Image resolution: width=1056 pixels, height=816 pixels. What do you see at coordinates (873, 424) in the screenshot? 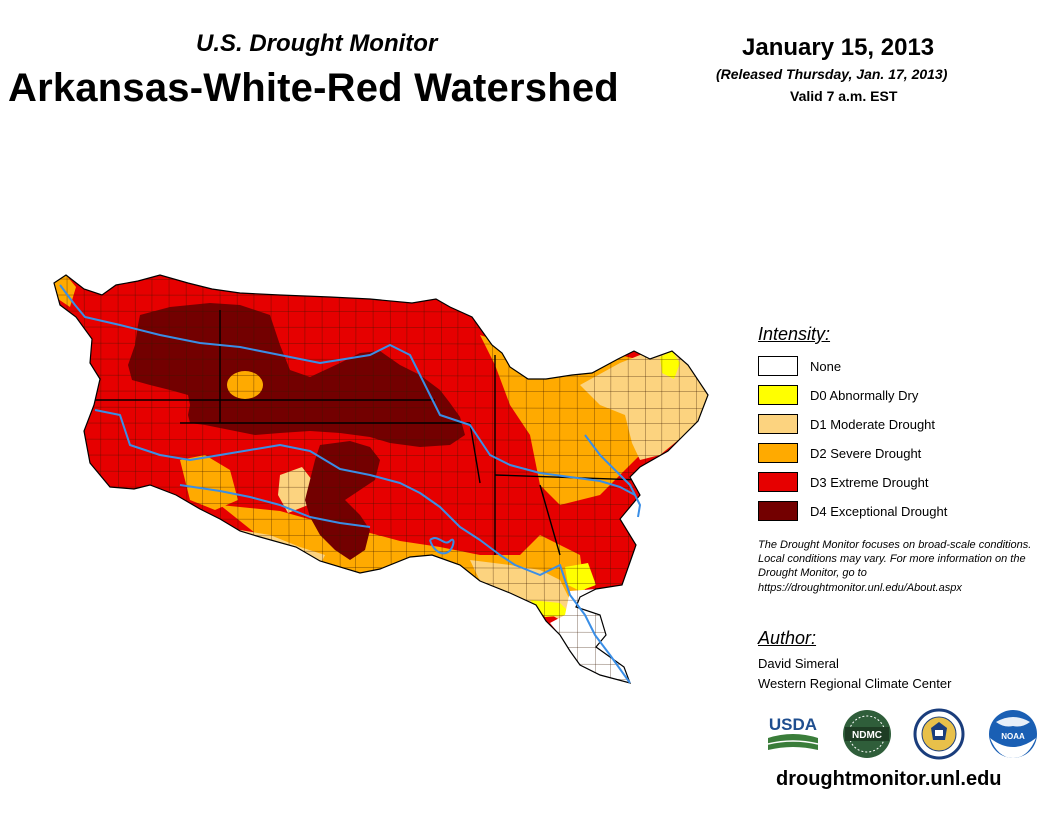
I see `legend-label: D1 Moderate Drought` at bounding box center [873, 424].